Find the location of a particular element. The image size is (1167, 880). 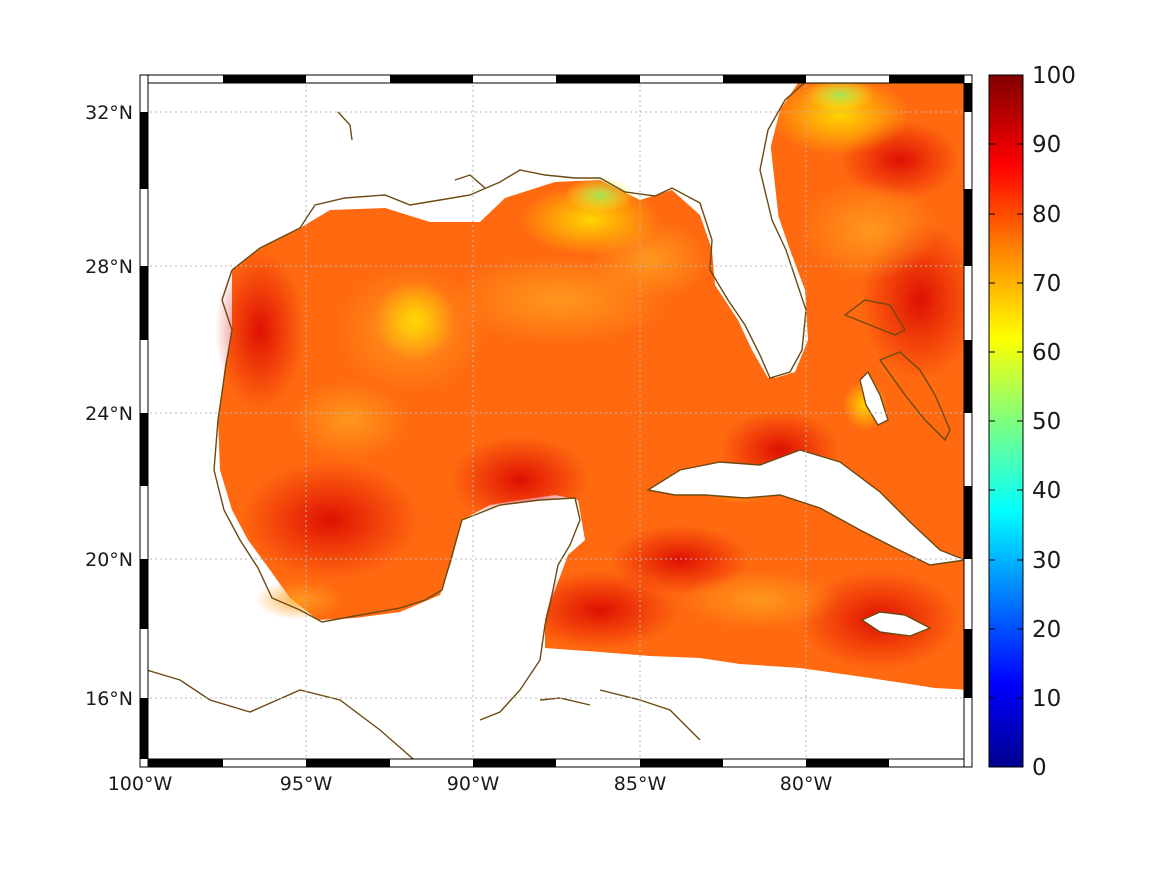

colorbar-labels: 100 90 80 70 60 50 40 30 20 10 0 is located at coordinates (1054, 422).